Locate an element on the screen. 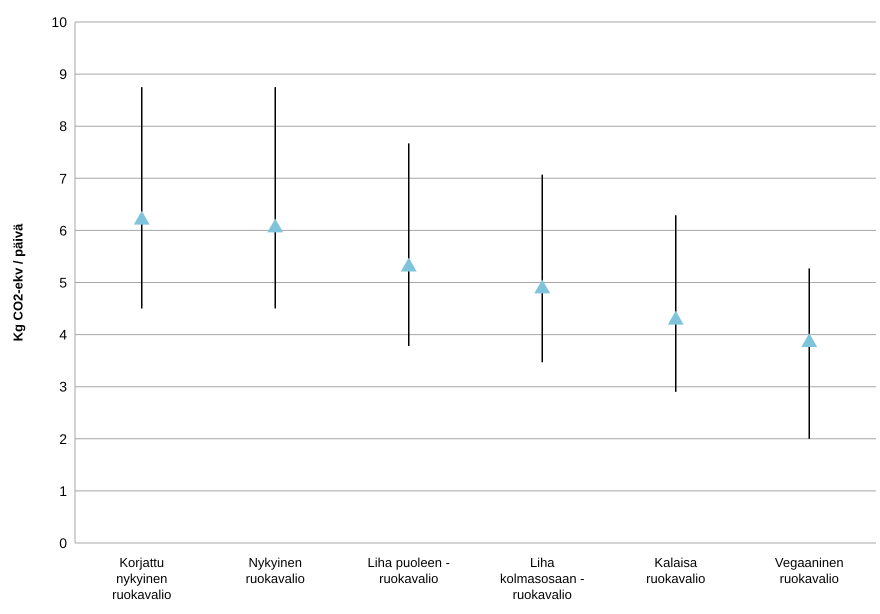 This screenshot has height=614, width=880. x-tick-label: Vegaaninen ruokavalio is located at coordinates (809, 570).